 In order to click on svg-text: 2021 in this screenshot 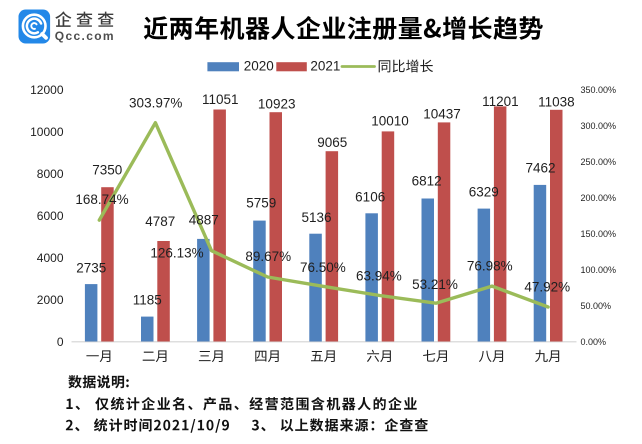, I will do `click(325, 66)`.